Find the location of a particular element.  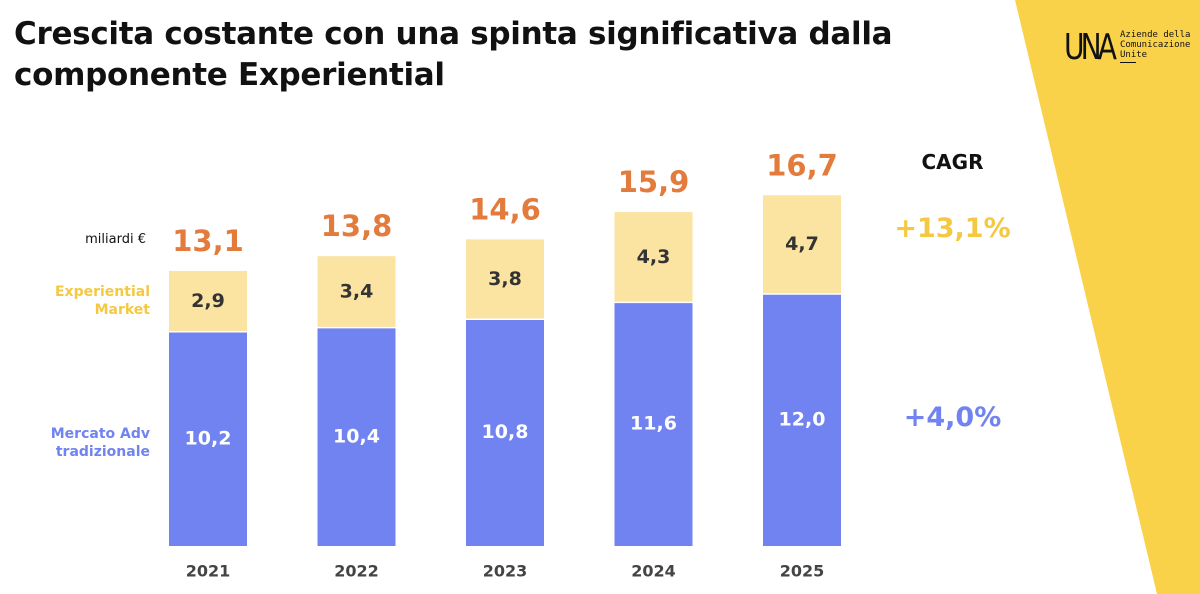

bar-traditional-2022 is located at coordinates (356, 436).